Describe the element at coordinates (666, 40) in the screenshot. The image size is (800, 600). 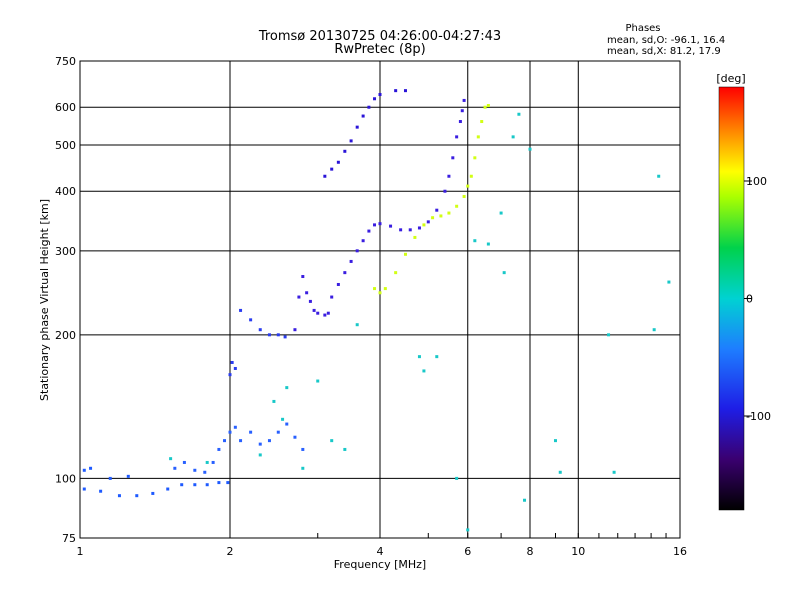
I see `stats-line-o: mean, sd,O: -96.1, 16.4` at that location.